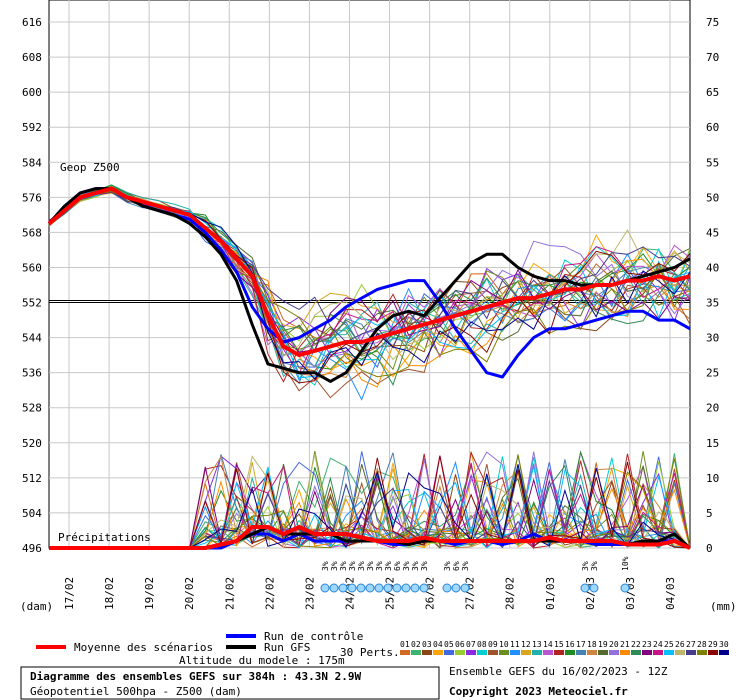 The height and width of the screenshot is (700, 740). I want to click on x-tick-label: 21/02, so click(229, 593).